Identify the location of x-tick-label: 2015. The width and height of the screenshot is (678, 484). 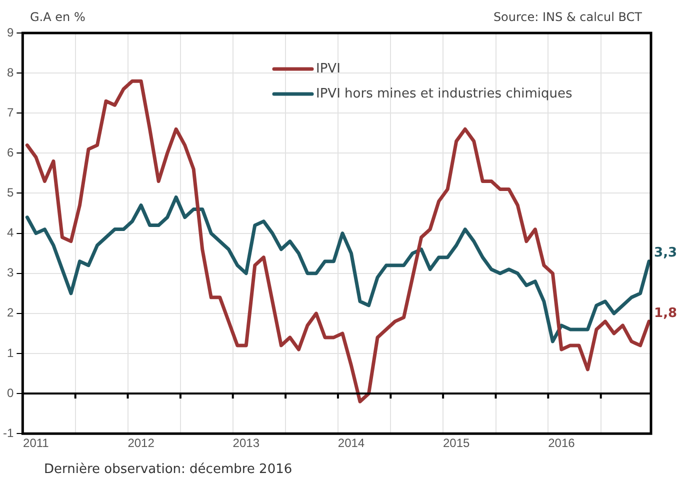
(456, 443).